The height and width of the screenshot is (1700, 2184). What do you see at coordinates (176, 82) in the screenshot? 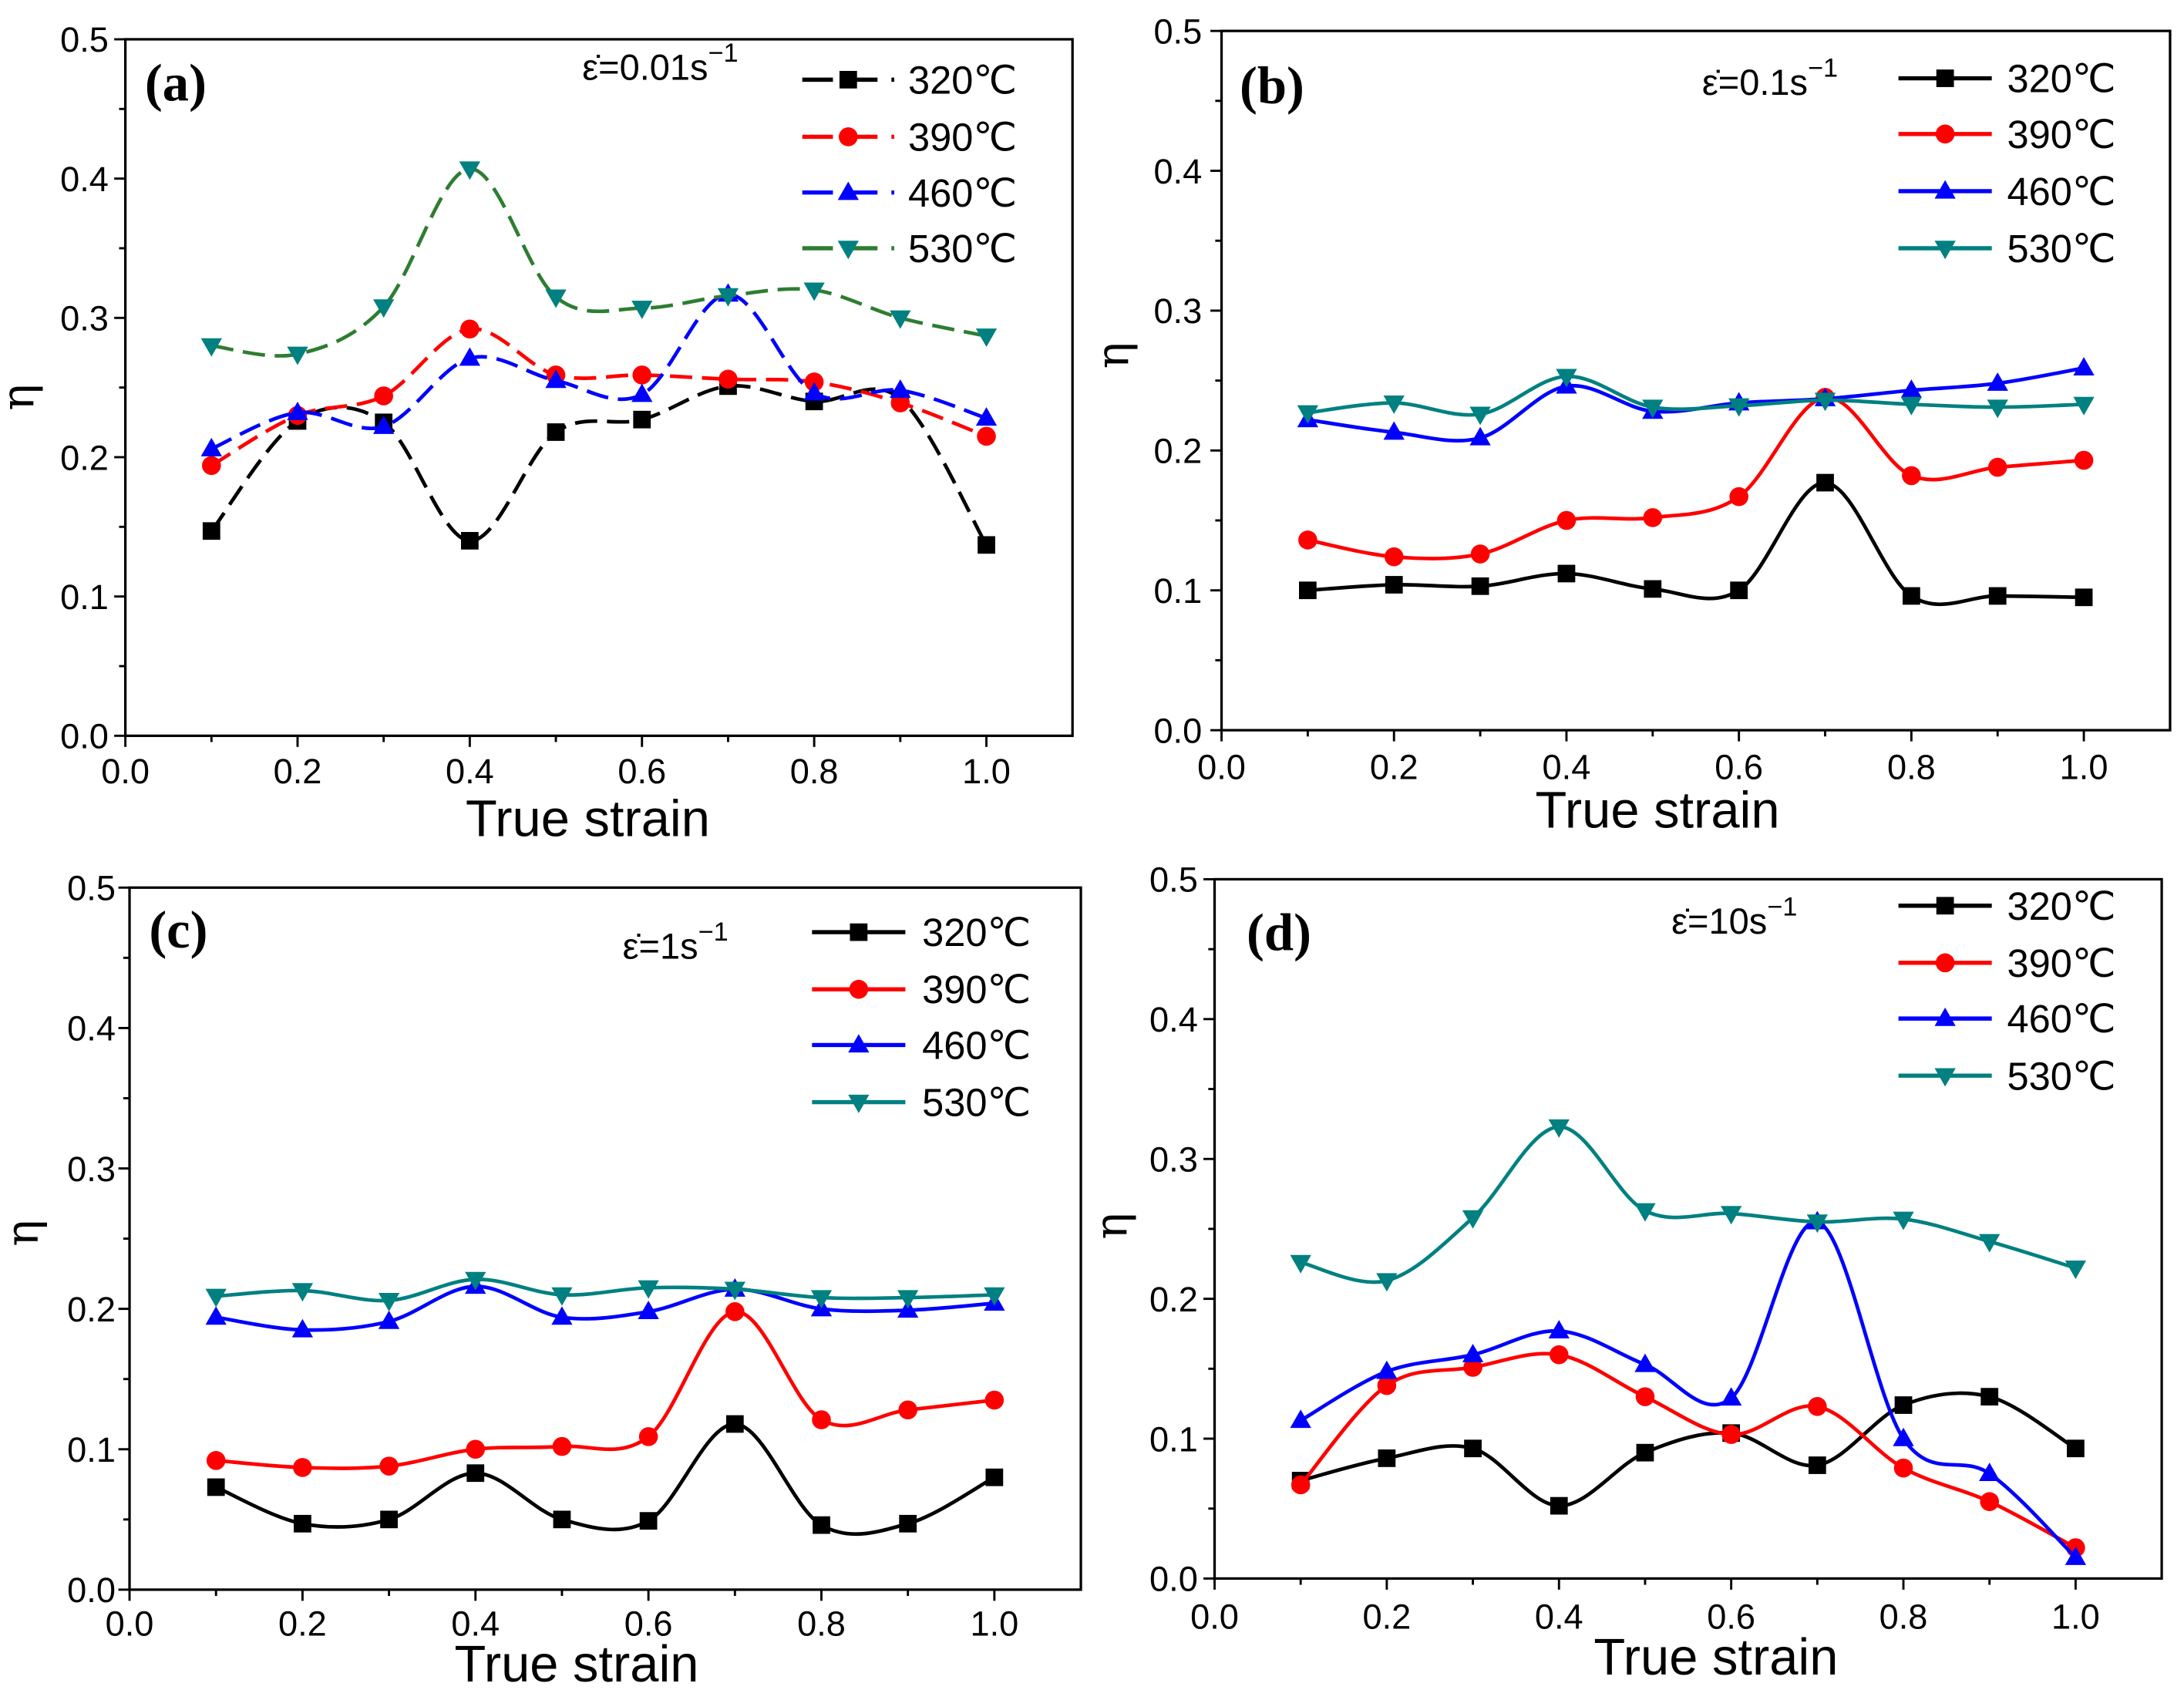
I see `panel-label: (a)` at bounding box center [176, 82].